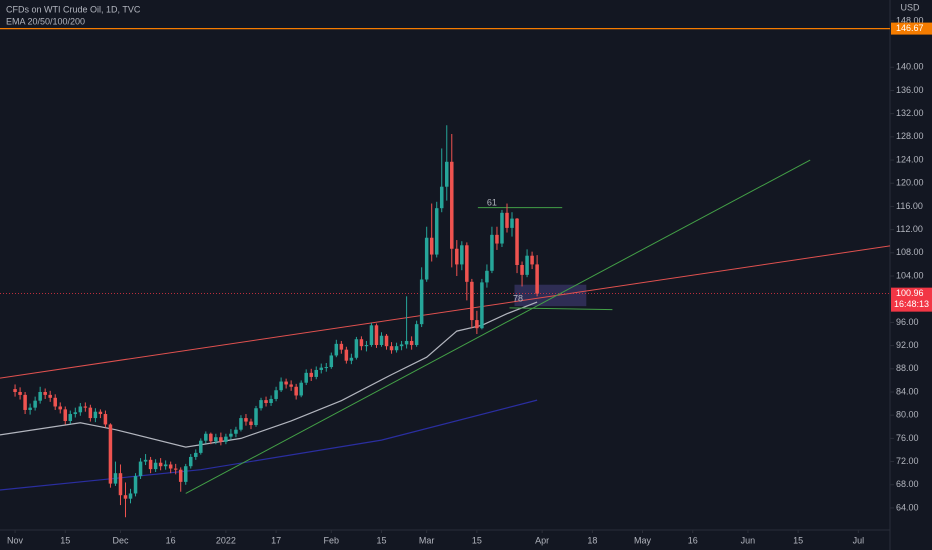 This screenshot has height=550, width=932. What do you see at coordinates (492, 202) in the screenshot?
I see `annotation: 61` at bounding box center [492, 202].